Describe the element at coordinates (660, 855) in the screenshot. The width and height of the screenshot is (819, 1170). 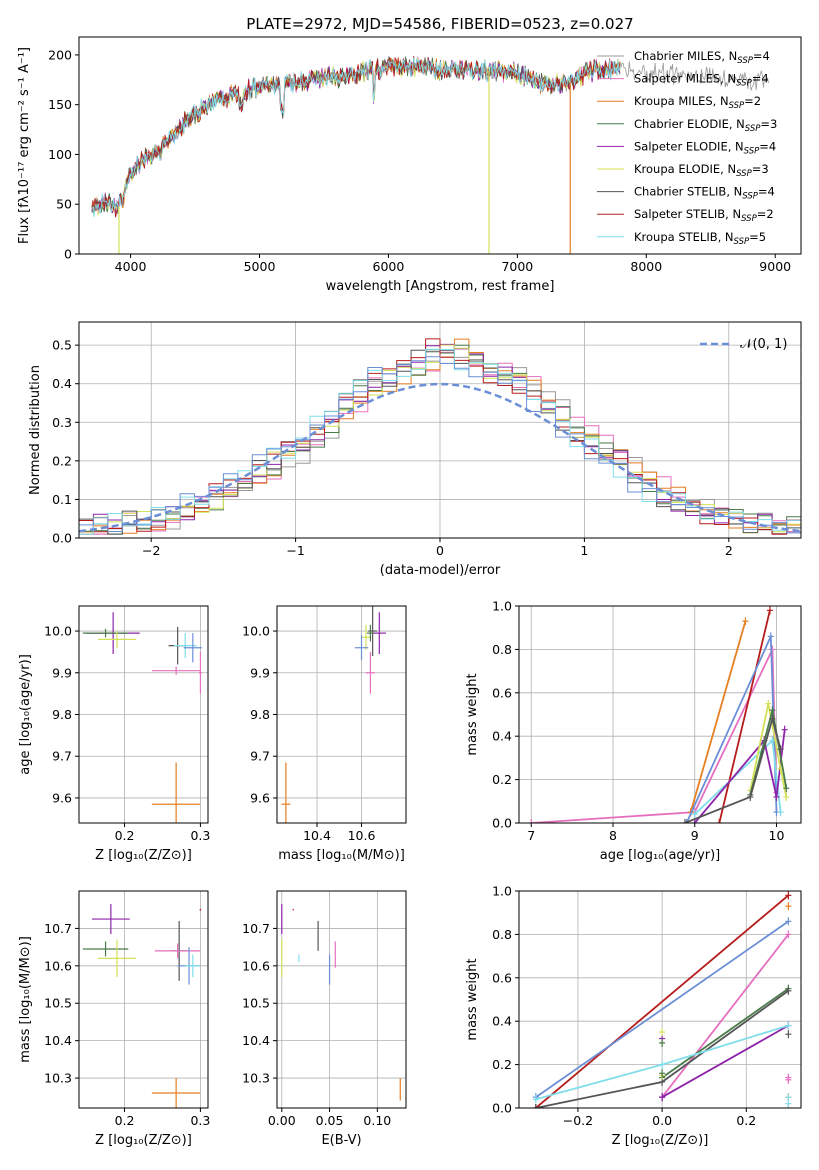
I see `x-axis-label: age [log₁₀(age/yr)]` at that location.